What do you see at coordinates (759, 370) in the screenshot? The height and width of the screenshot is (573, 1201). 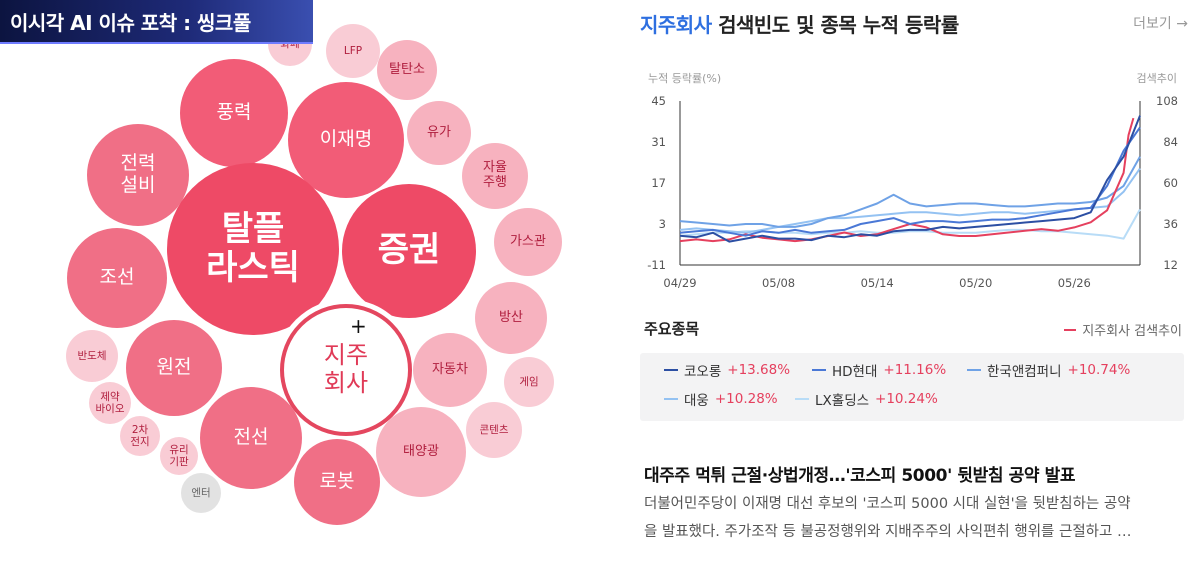 I see `stock-change: +13.68%` at bounding box center [759, 370].